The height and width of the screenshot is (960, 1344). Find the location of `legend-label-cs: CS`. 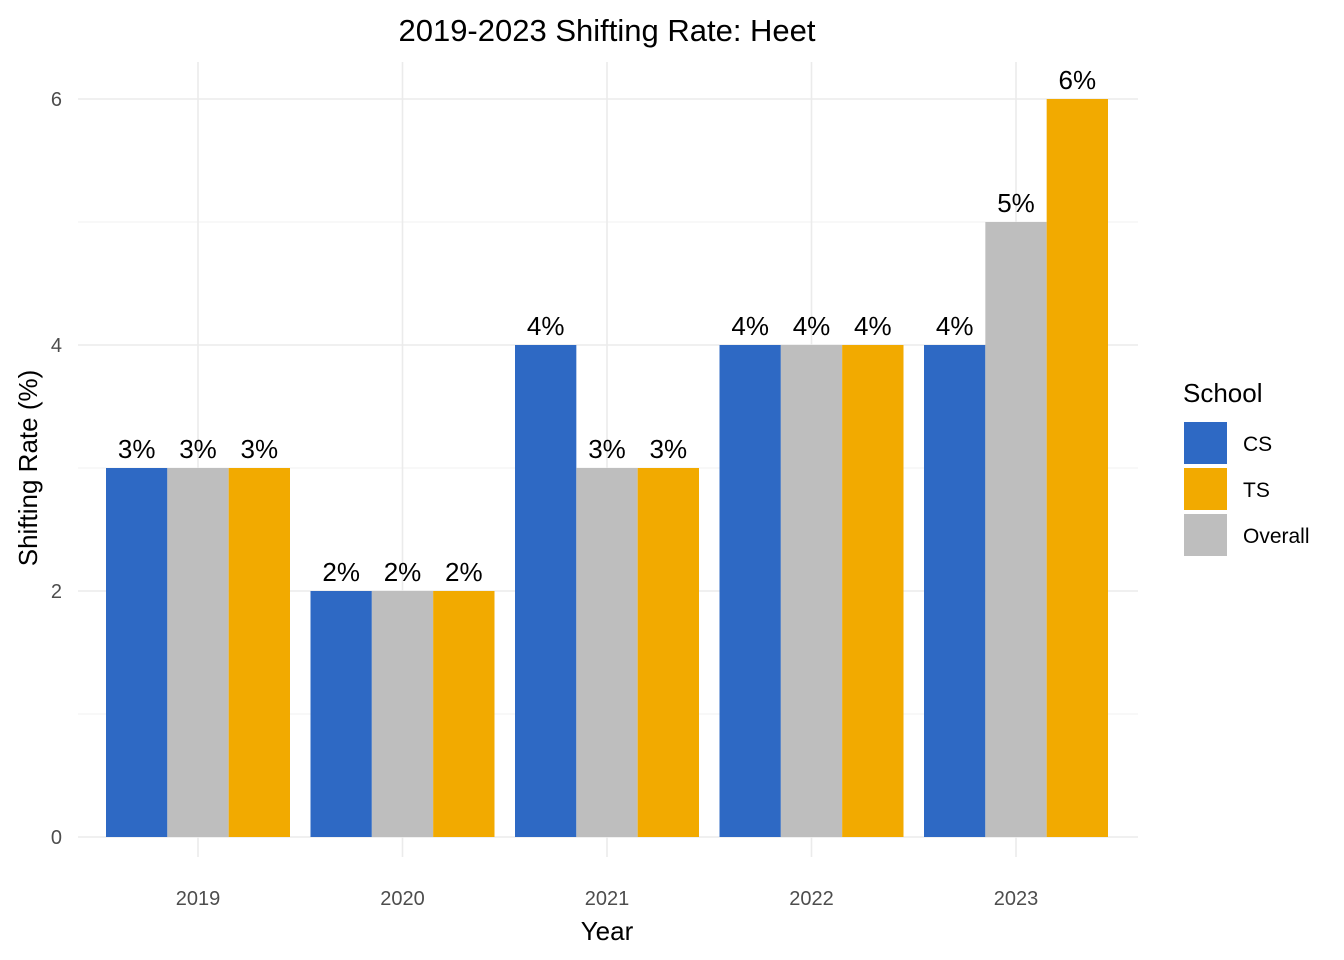

legend-label-cs: CS is located at coordinates (1257, 444).